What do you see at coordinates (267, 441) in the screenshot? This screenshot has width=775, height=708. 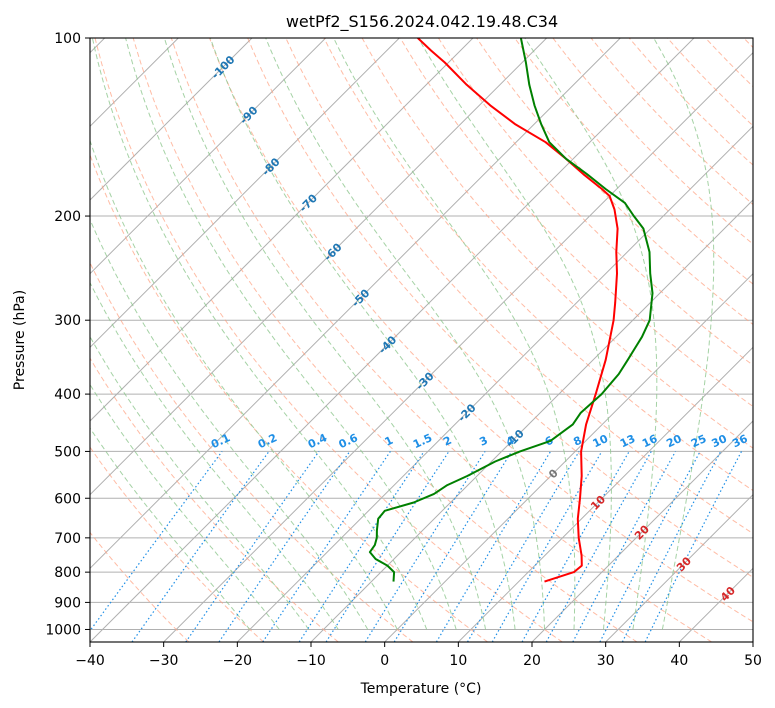 I see `mixing-ratio-label: 0.2` at bounding box center [267, 441].